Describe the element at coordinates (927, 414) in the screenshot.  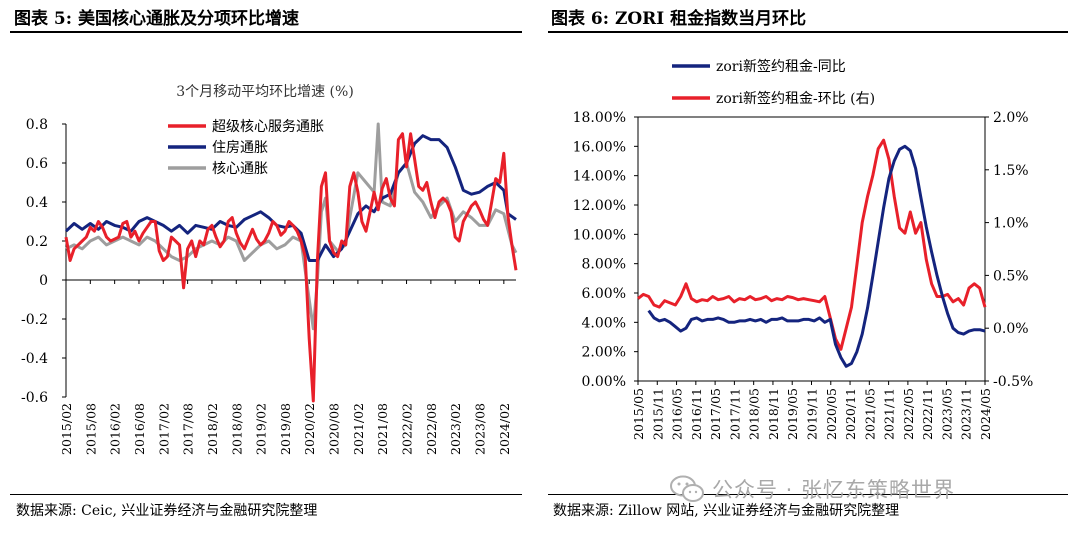
I see `right-x-tick-label: 2022/11` at that location.